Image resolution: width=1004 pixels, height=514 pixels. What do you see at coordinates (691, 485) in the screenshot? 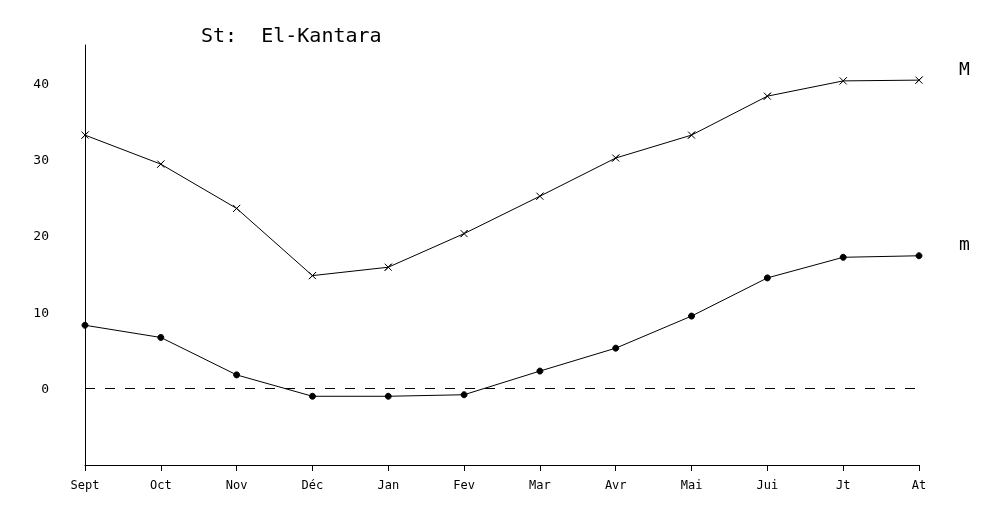
I see `x-tick-label: Mai` at bounding box center [691, 485].